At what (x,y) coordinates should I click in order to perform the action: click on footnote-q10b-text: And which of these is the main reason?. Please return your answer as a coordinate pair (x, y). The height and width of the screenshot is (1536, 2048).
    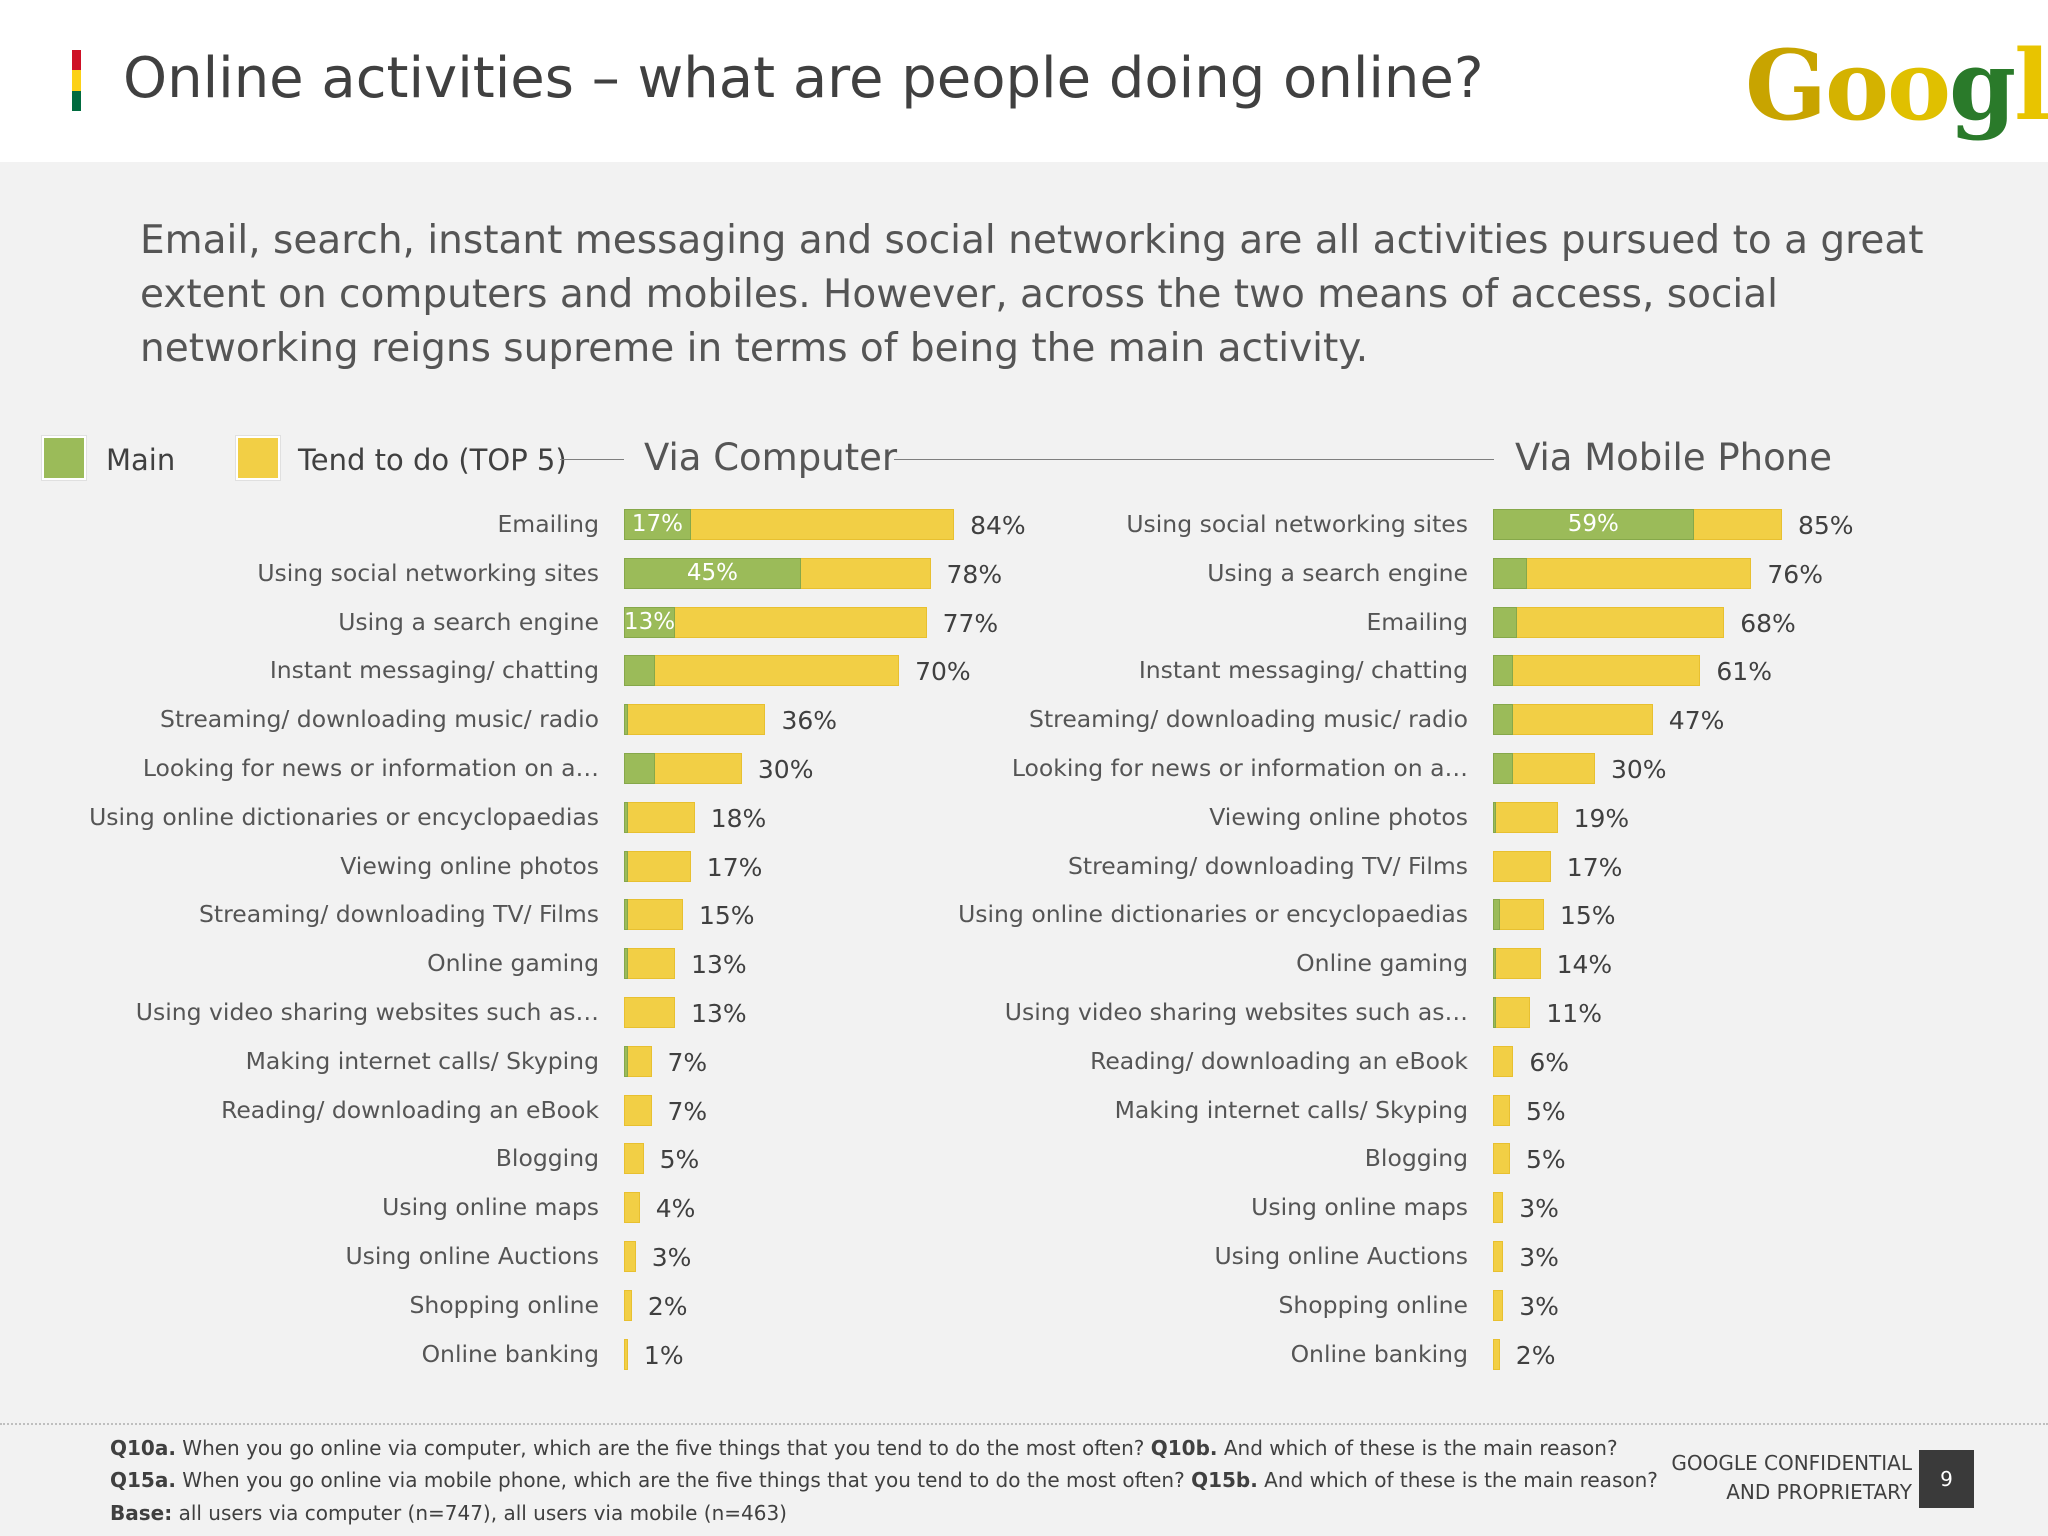
    Looking at the image, I should click on (1417, 1448).